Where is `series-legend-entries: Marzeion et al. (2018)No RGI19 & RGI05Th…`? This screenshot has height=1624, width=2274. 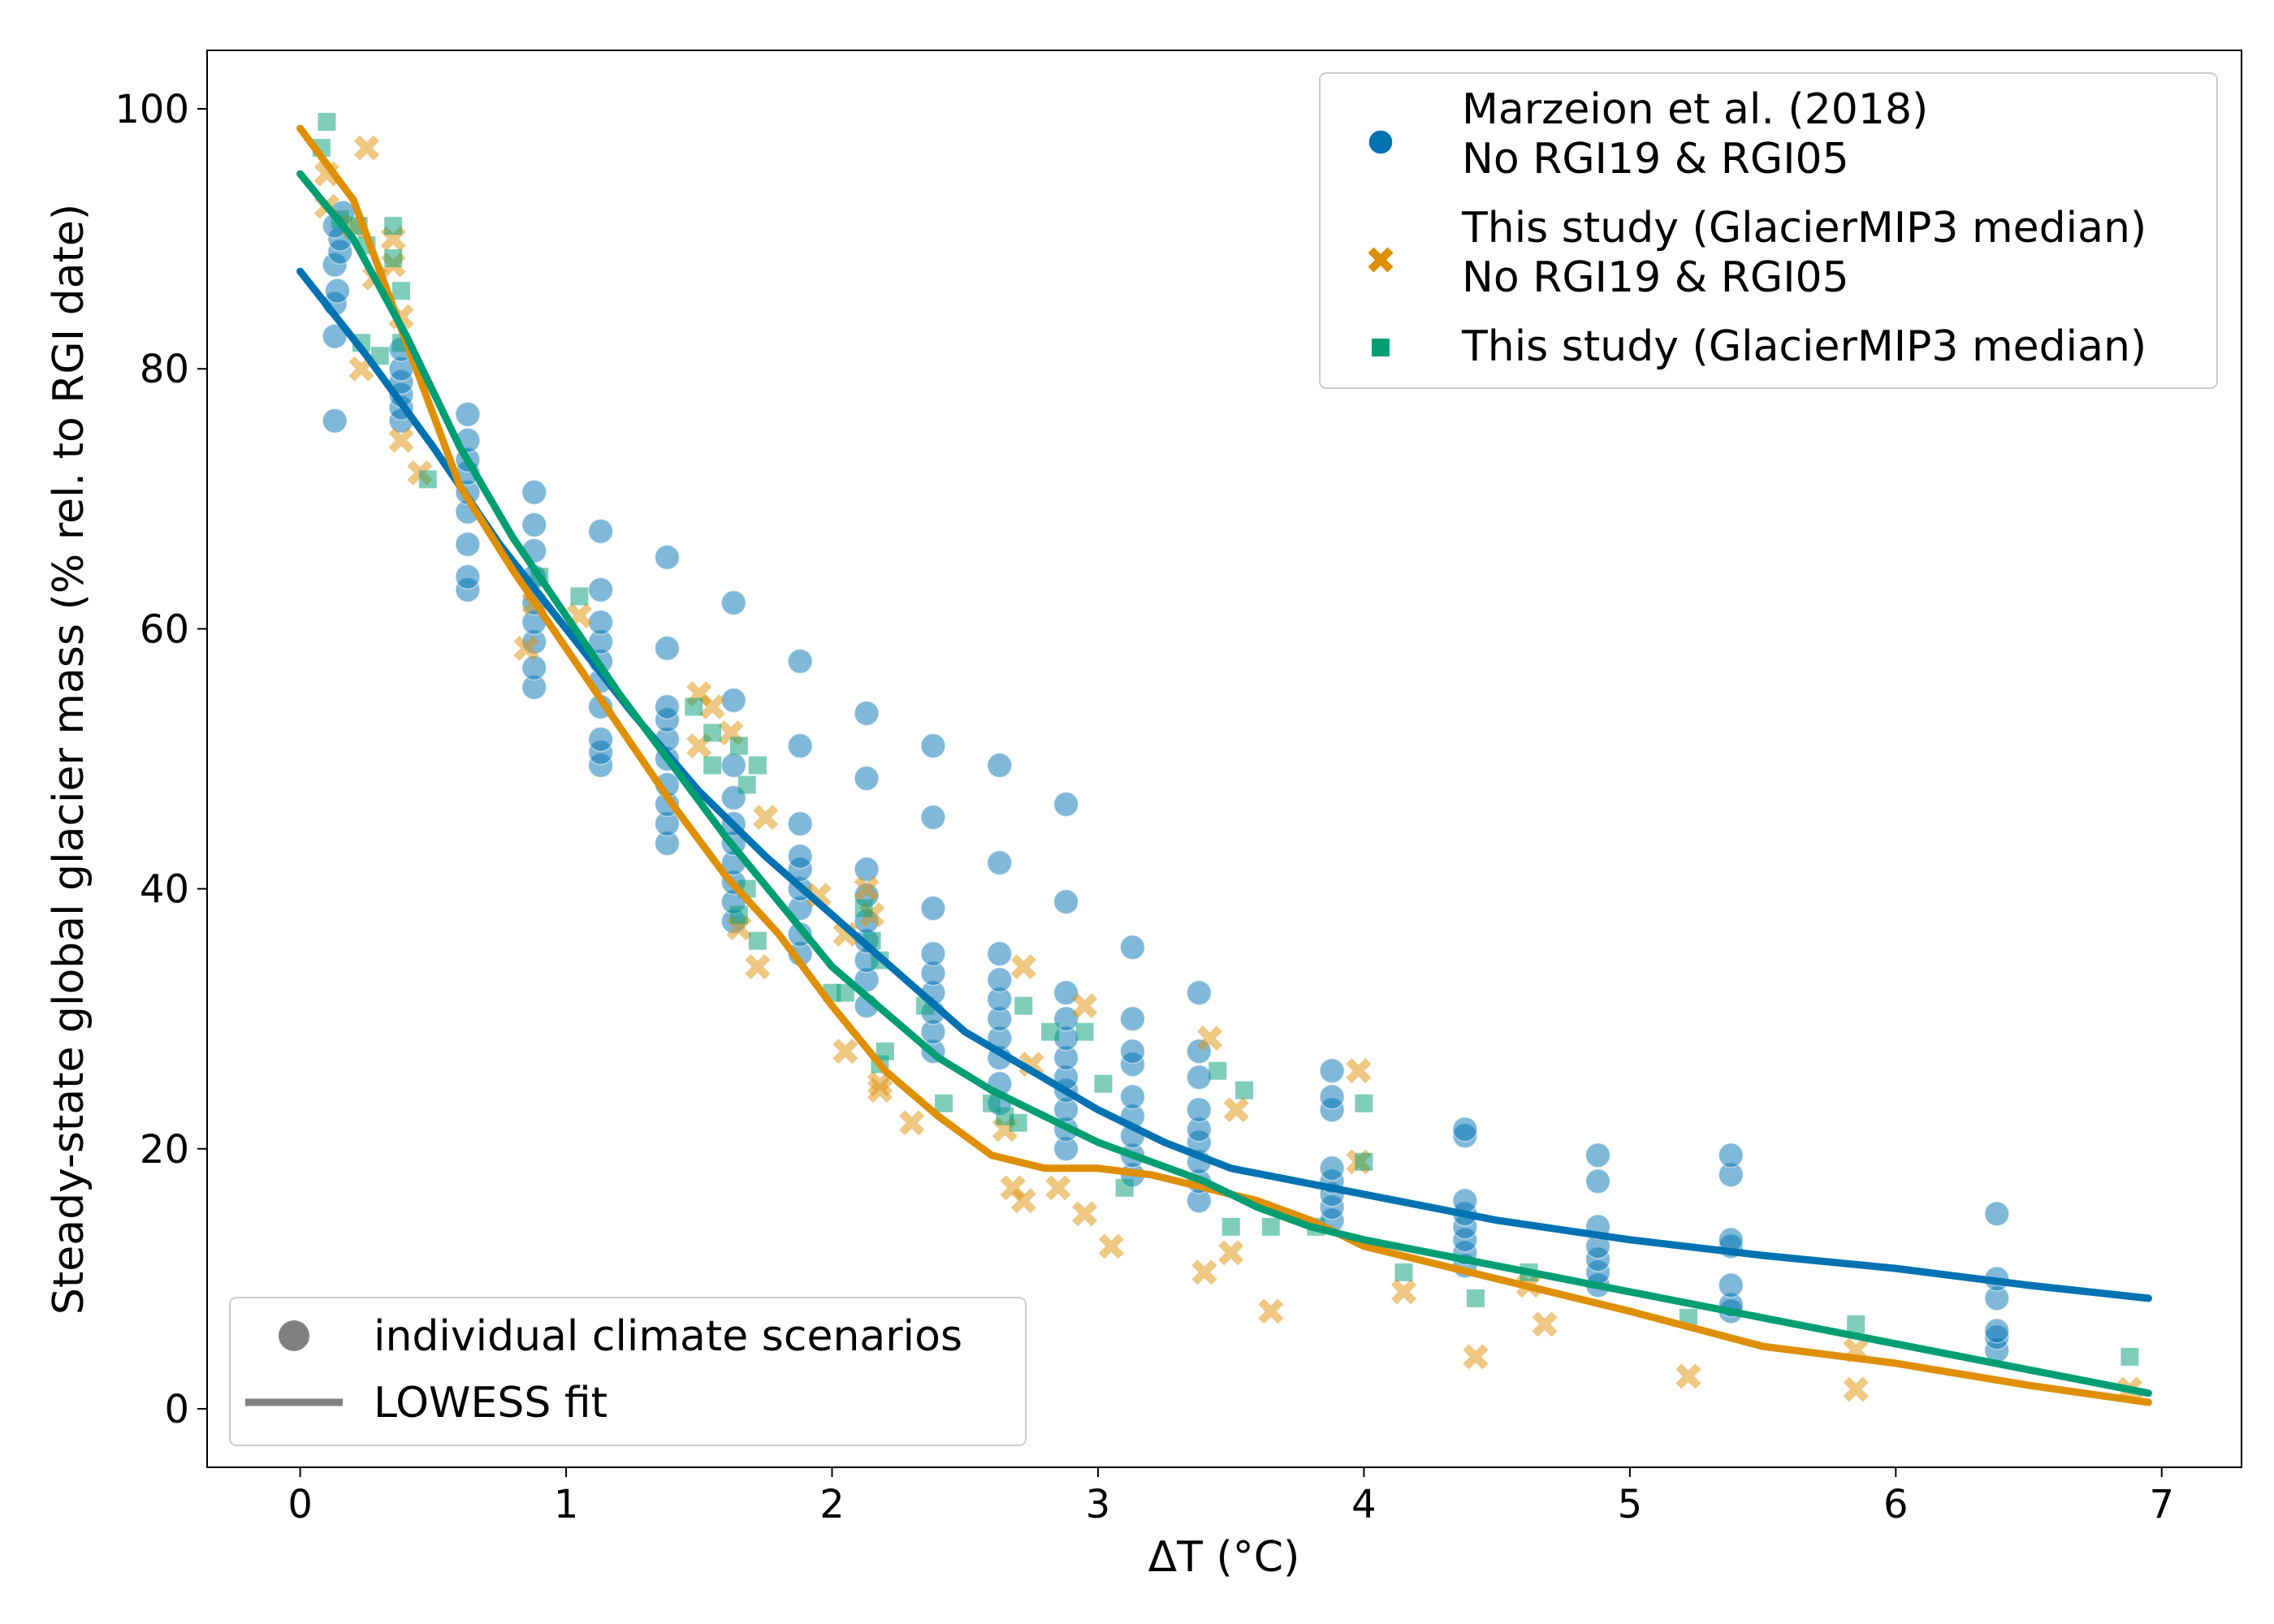
series-legend-entries: Marzeion et al. (2018)No RGI19 & RGI05Th… is located at coordinates (1757, 228).